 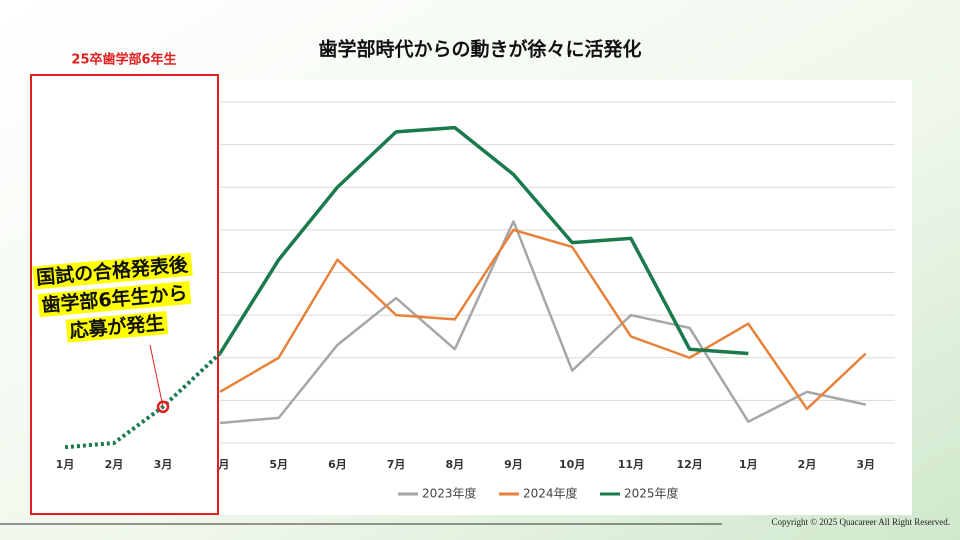 What do you see at coordinates (651, 493) in the screenshot?
I see `legend-label: 2025年度` at bounding box center [651, 493].